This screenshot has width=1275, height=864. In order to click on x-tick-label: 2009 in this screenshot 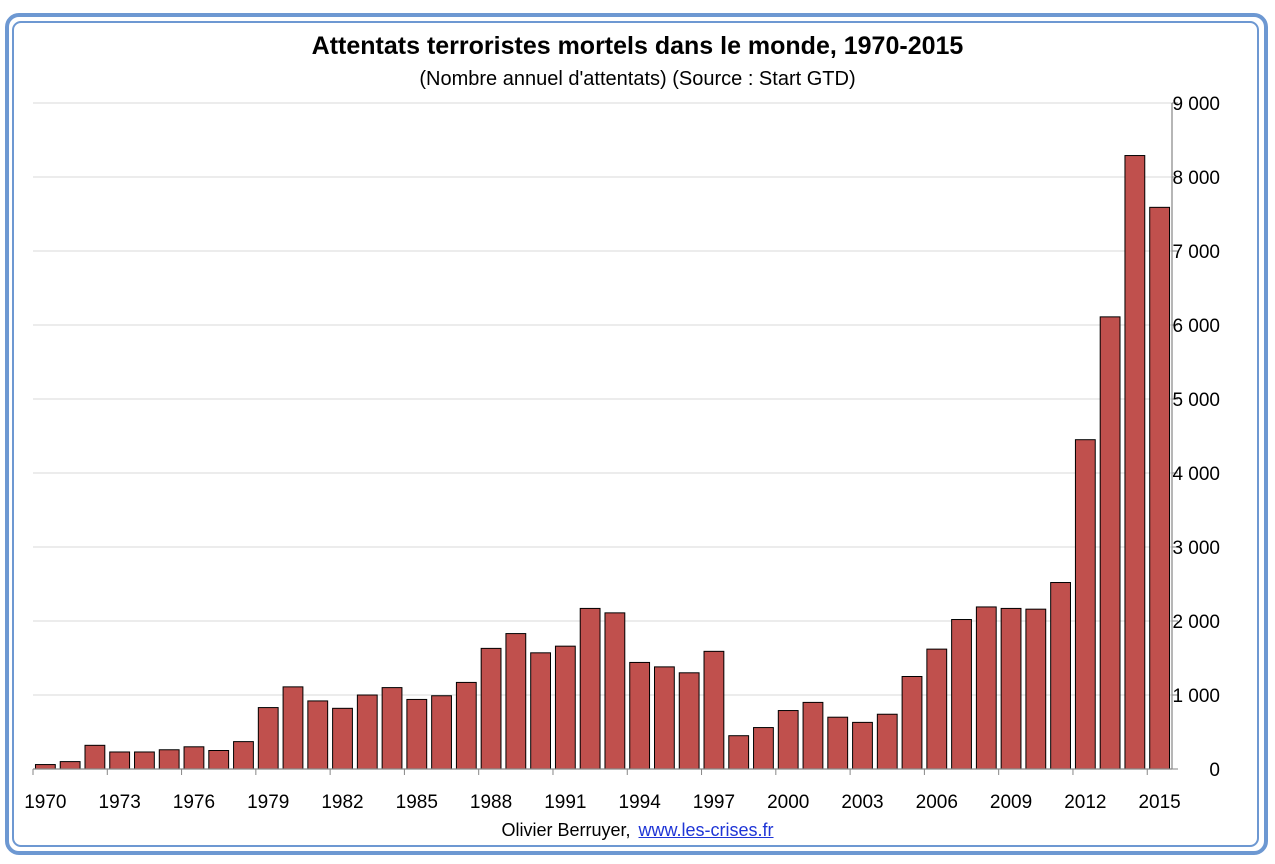, I will do `click(1011, 802)`.